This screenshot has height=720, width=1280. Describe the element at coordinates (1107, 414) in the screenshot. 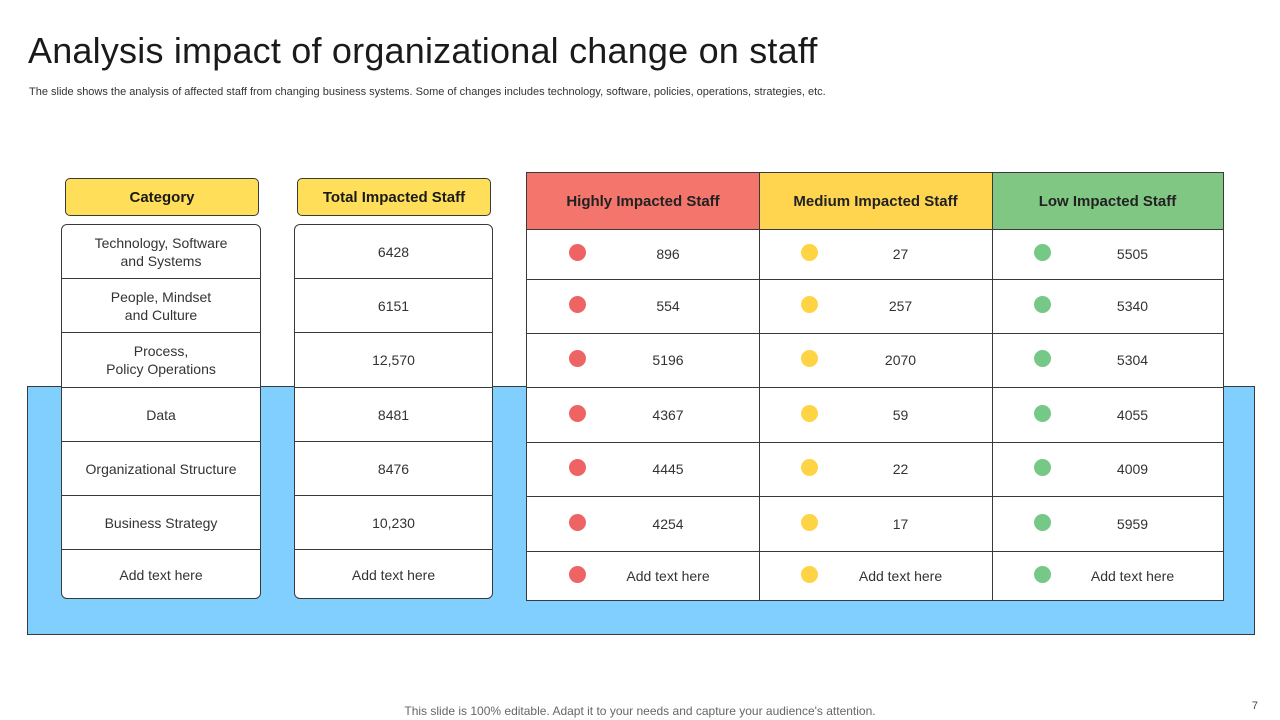

I see `low-impact-cell: 4055` at that location.